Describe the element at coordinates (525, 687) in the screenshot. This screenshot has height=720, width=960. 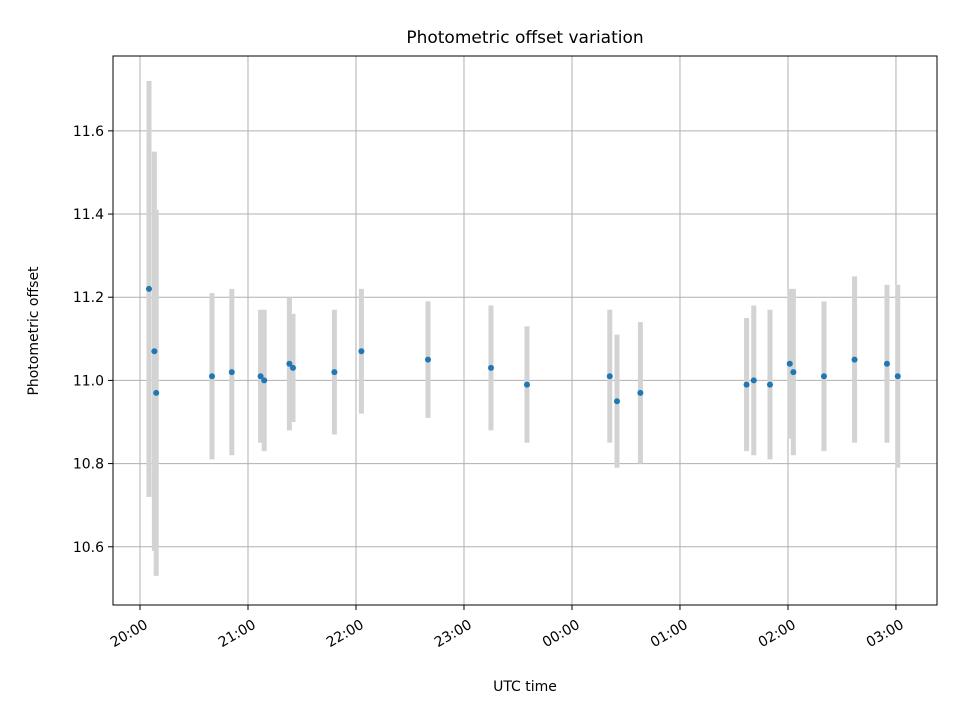
I see `x-axis-label: UTC time` at that location.